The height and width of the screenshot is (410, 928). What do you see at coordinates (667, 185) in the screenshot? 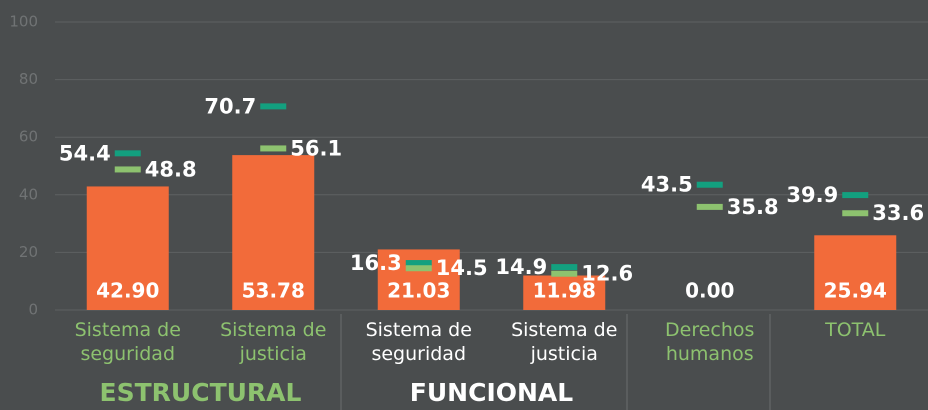
I see `marker-label: 43.5` at bounding box center [667, 185].